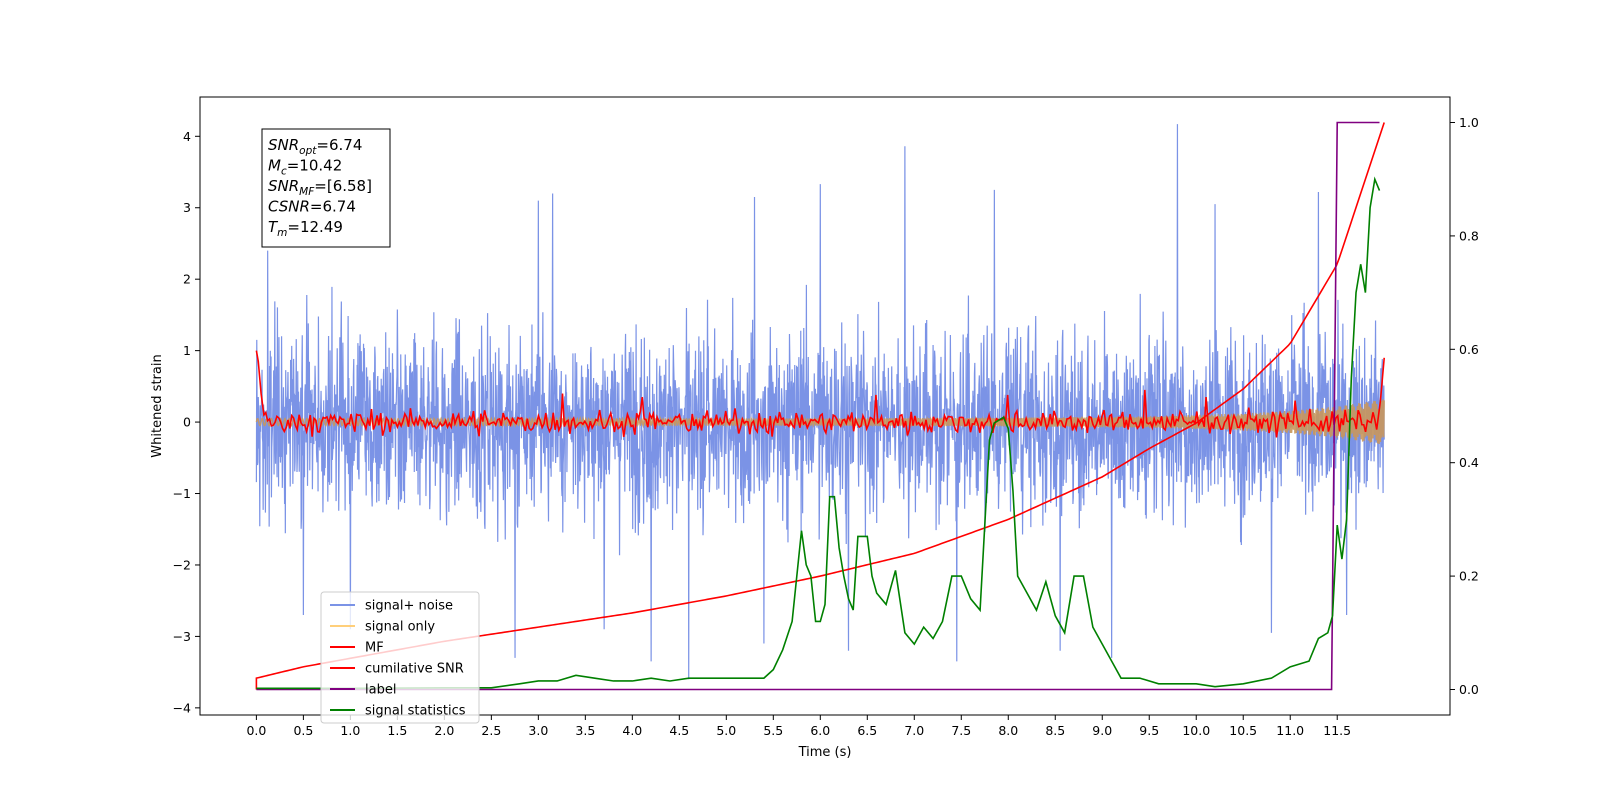  Describe the element at coordinates (320, 187) in the screenshot. I see `info-box-line: SNRMF=[6.58]` at that location.